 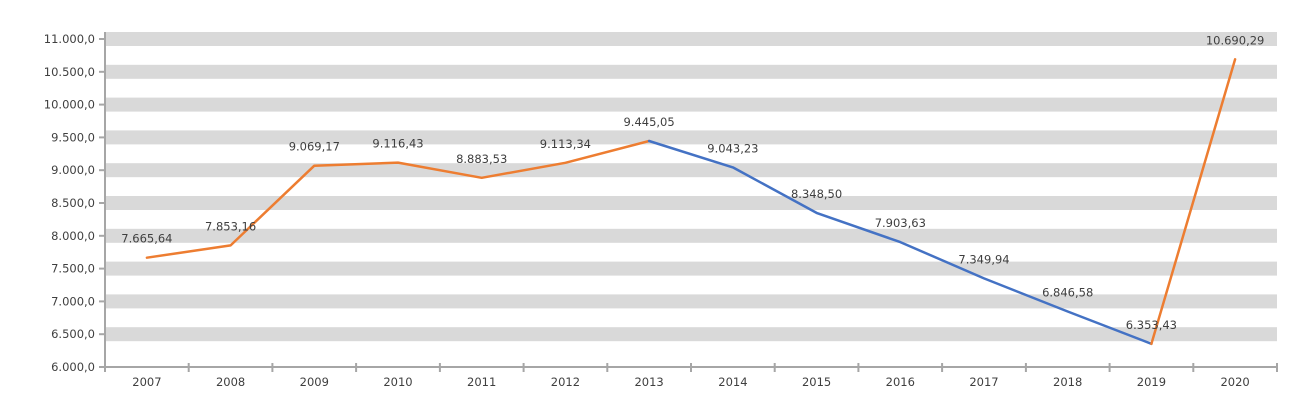 I want to click on y-tick-label: 10.500,0, so click(x=69, y=72).